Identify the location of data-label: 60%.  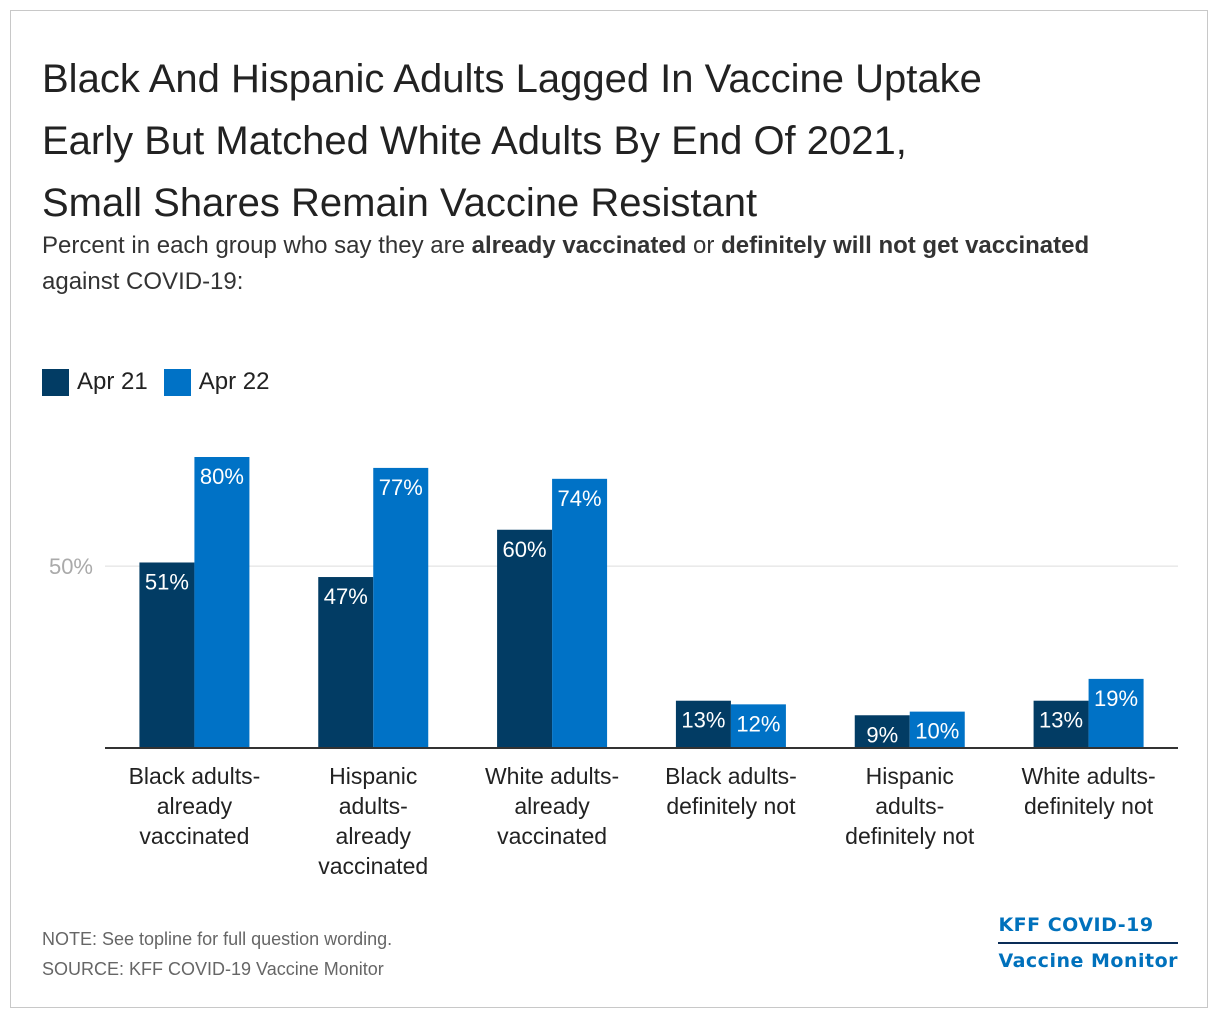
(525, 549).